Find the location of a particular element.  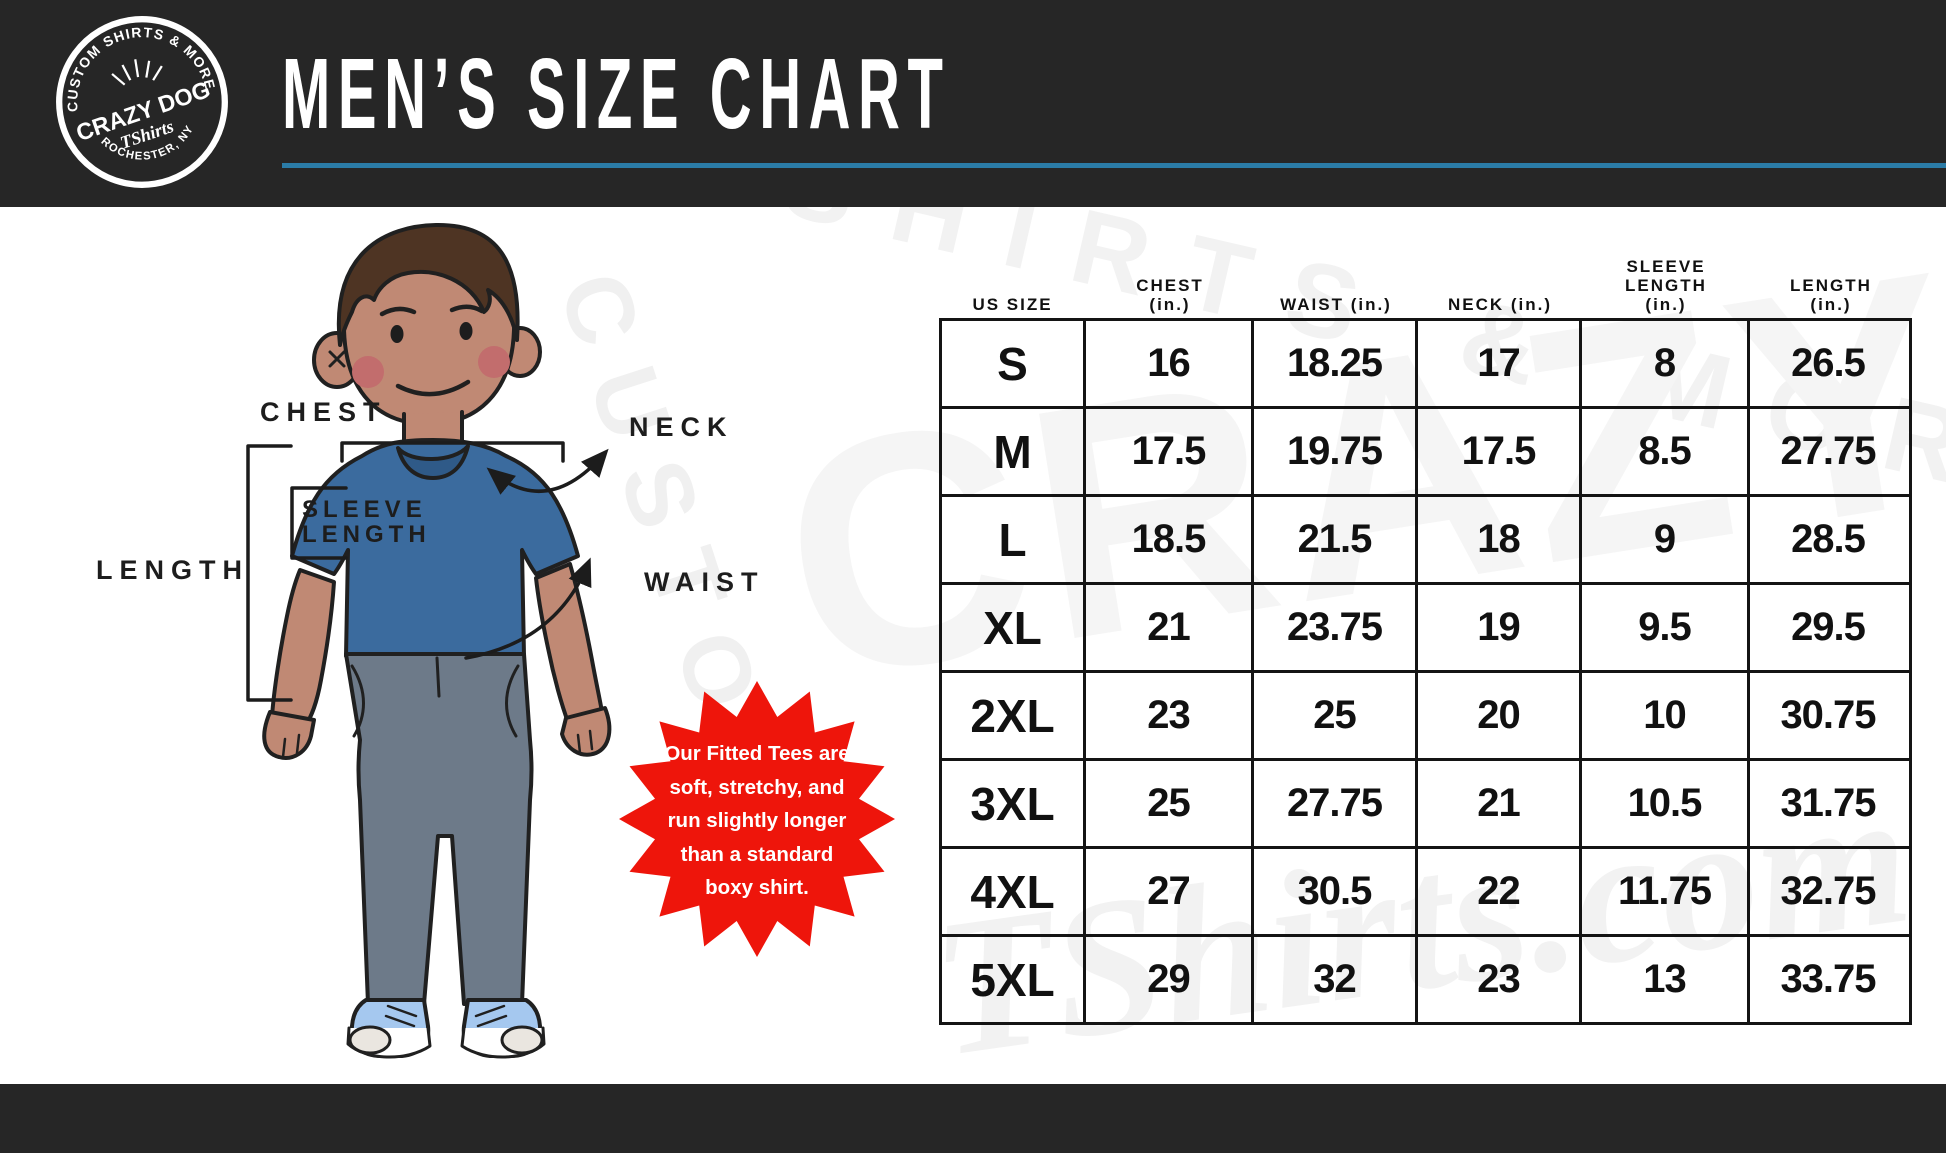

sleeve-length-label-line1: SLEEVE is located at coordinates (364, 509).